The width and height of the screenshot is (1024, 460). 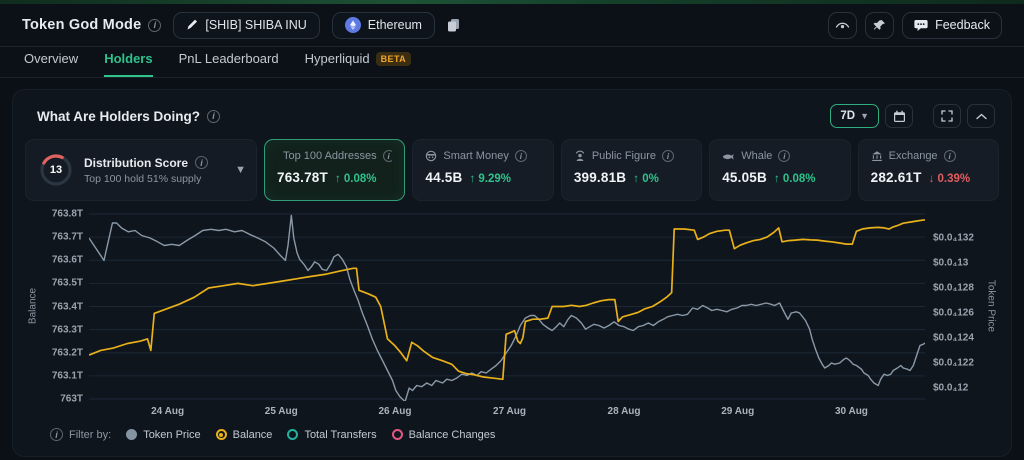 What do you see at coordinates (851, 411) in the screenshot?
I see `x-axis-label: 30 Aug` at bounding box center [851, 411].